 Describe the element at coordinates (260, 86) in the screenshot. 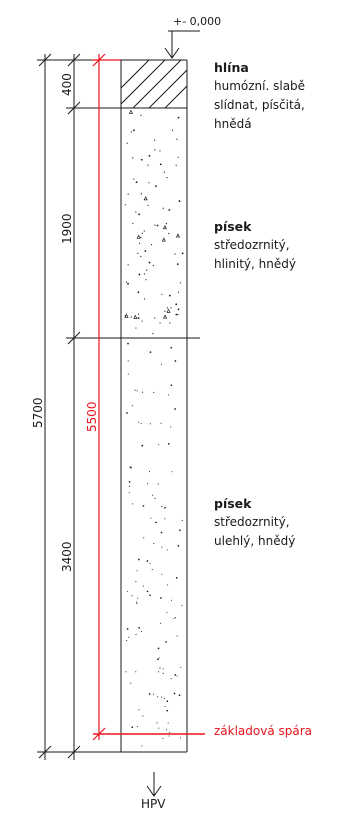

I see `layer-1-desc-line-1: humózní. slabě` at that location.